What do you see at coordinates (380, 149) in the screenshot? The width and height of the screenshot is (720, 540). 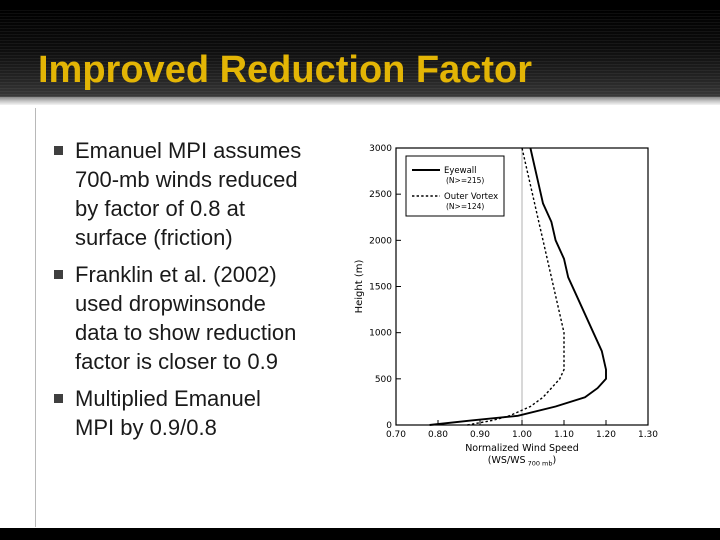 I see `svg-text: 3000` at bounding box center [380, 149].